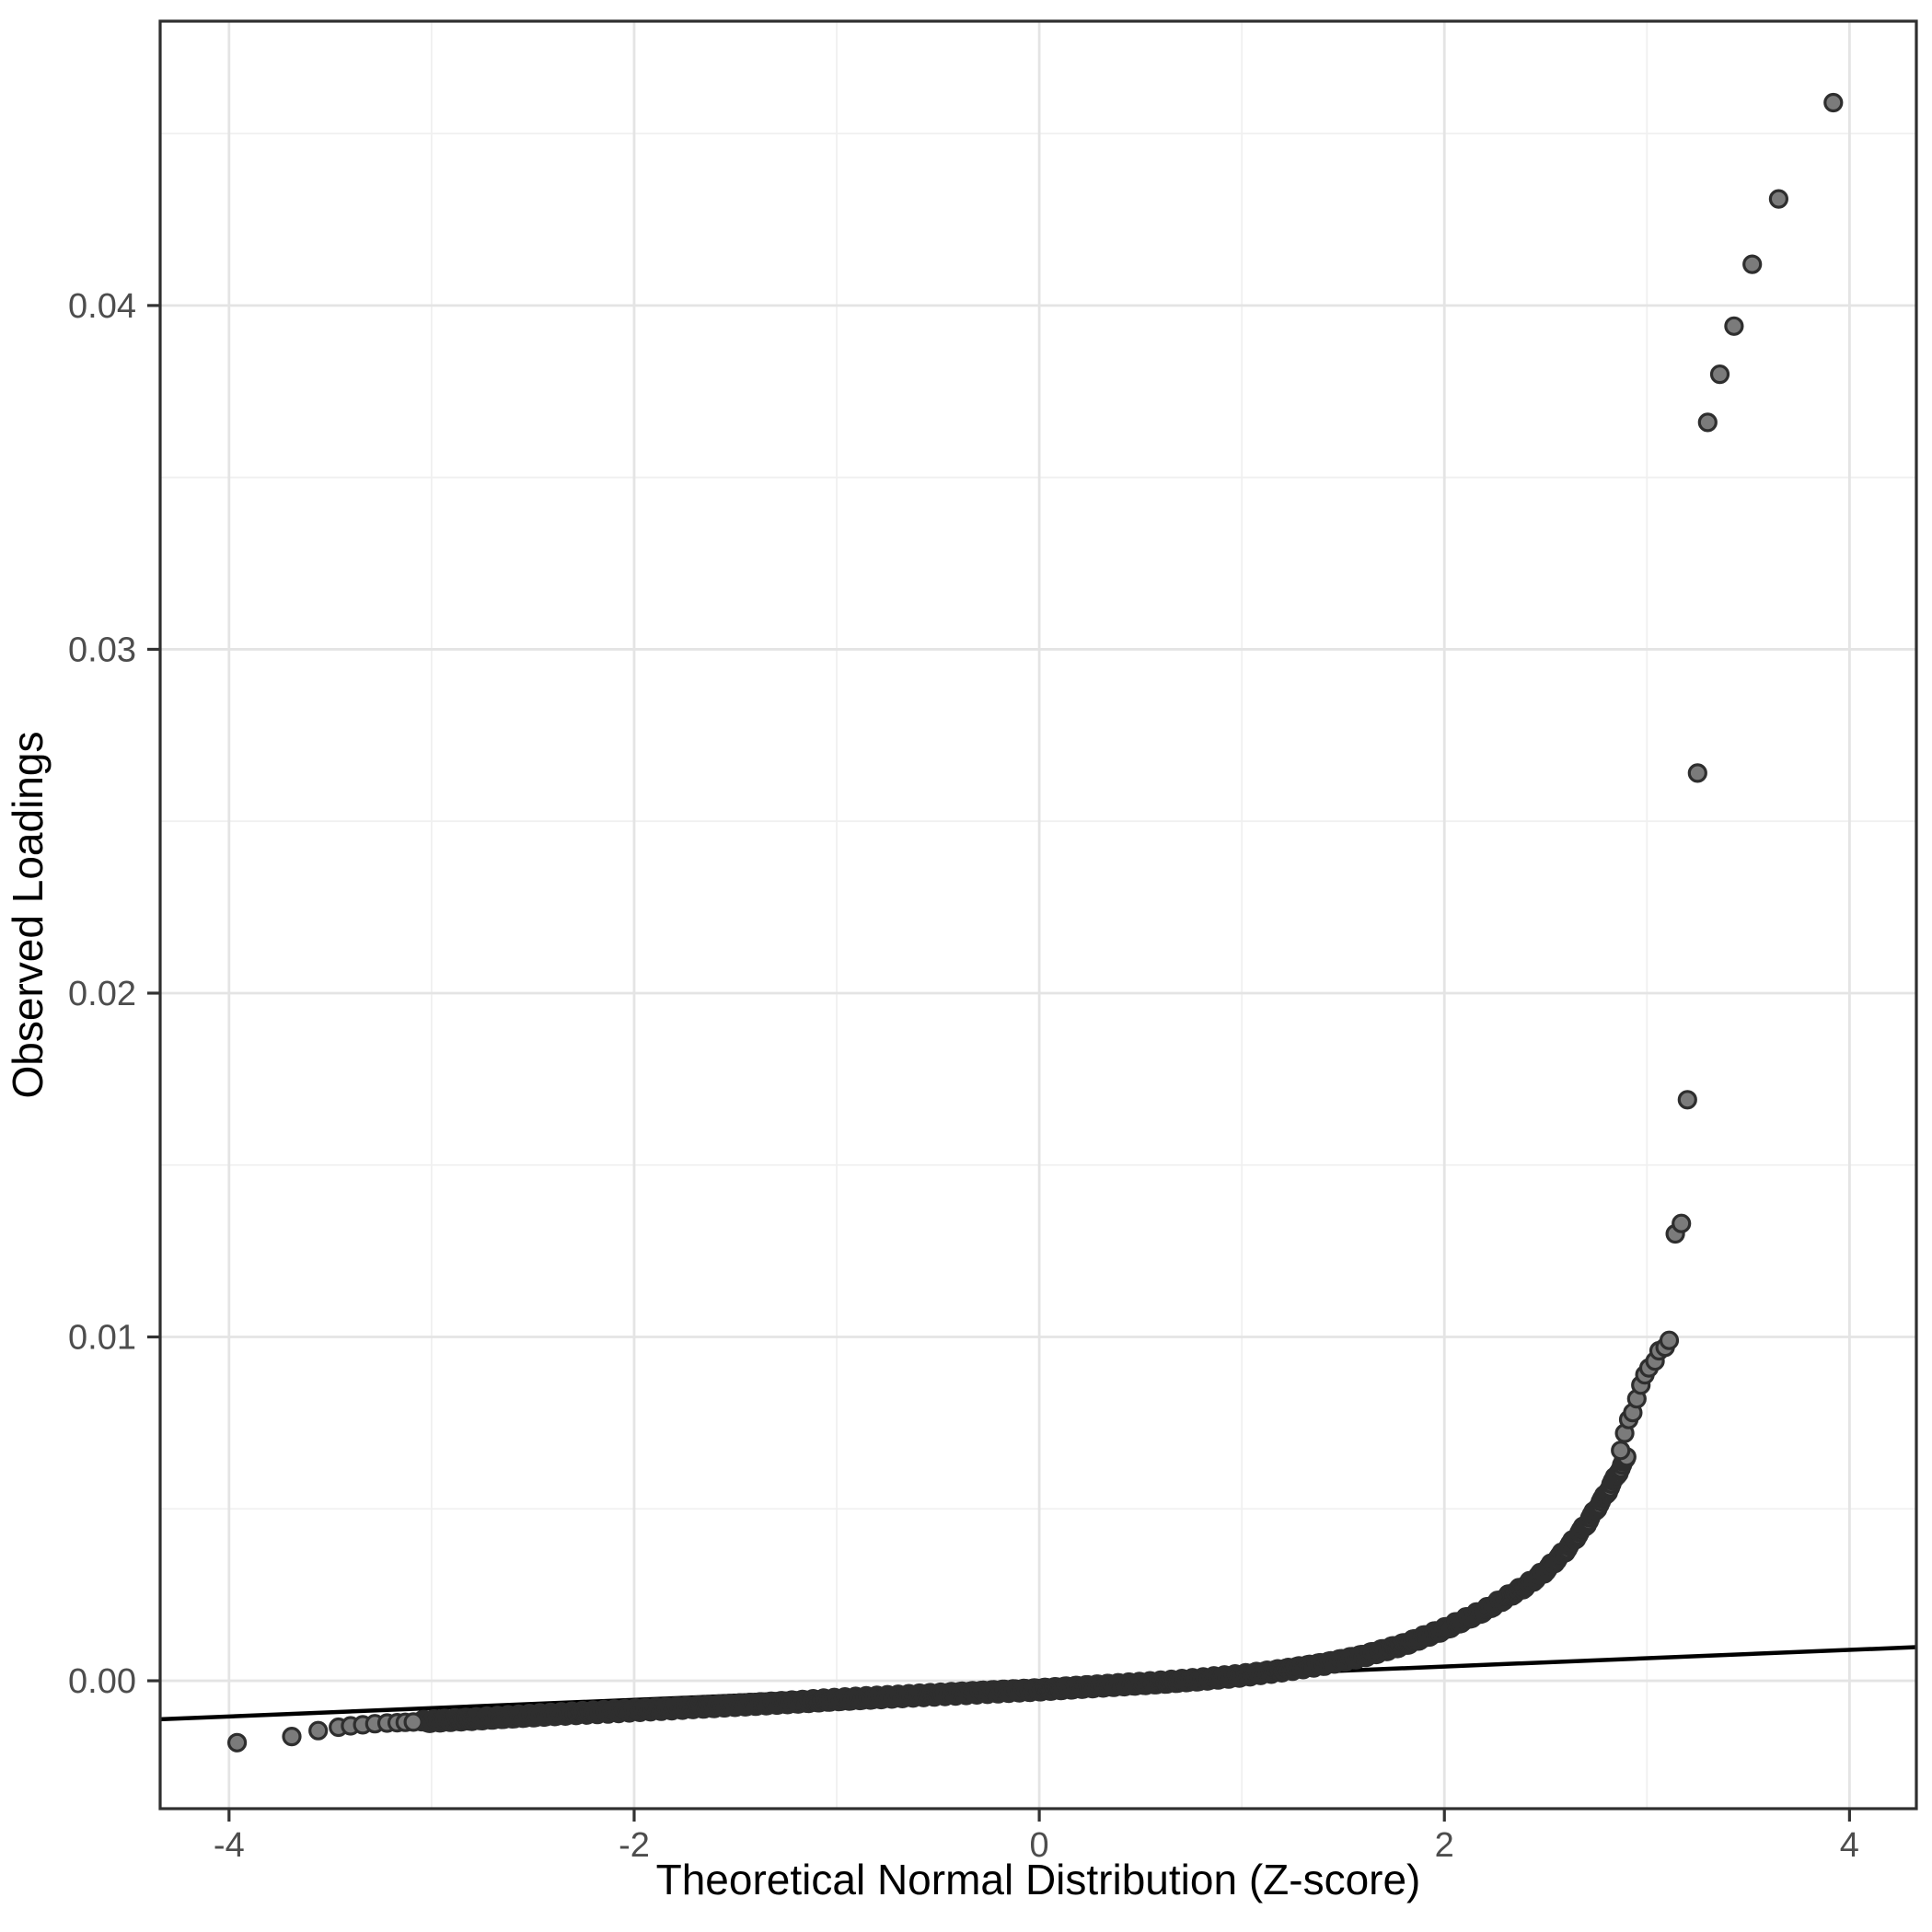  What do you see at coordinates (102, 1339) in the screenshot?
I see `y-tick-label: 0.01` at bounding box center [102, 1339].